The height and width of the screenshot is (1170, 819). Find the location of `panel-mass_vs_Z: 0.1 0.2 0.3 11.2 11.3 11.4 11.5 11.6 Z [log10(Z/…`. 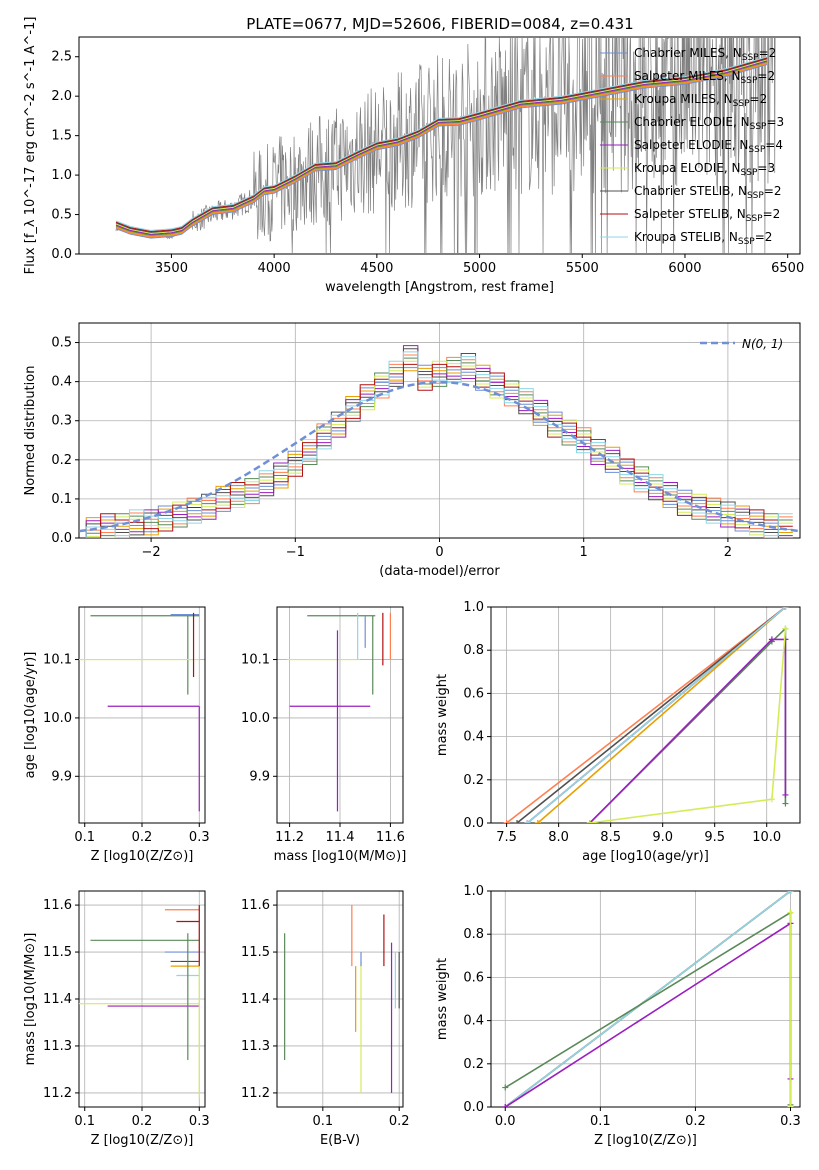

panel-mass_vs_Z: 0.1 0.2 0.3 11.2 11.3 11.4 11.5 11.6 Z [log10(Z/… is located at coordinates (116, 1019).